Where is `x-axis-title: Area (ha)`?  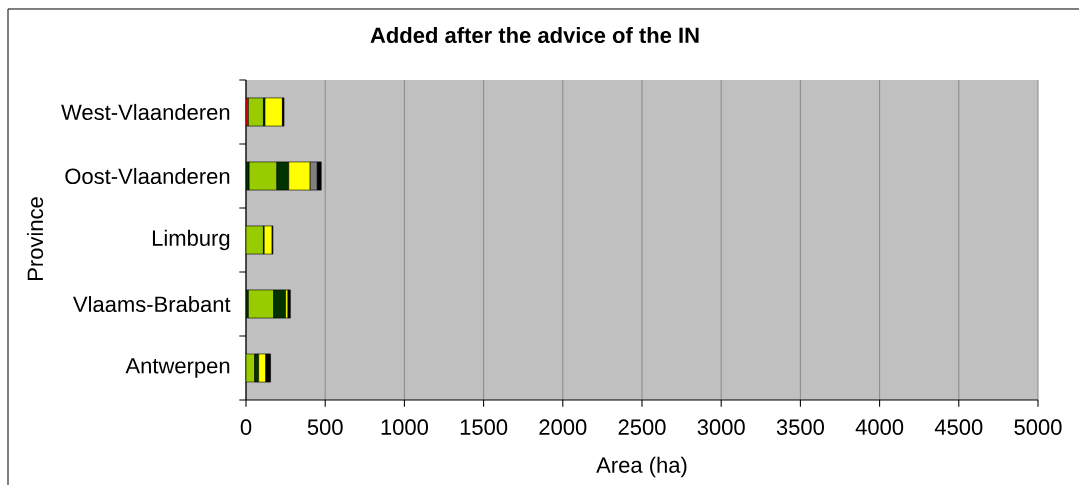 x-axis-title: Area (ha) is located at coordinates (641, 467).